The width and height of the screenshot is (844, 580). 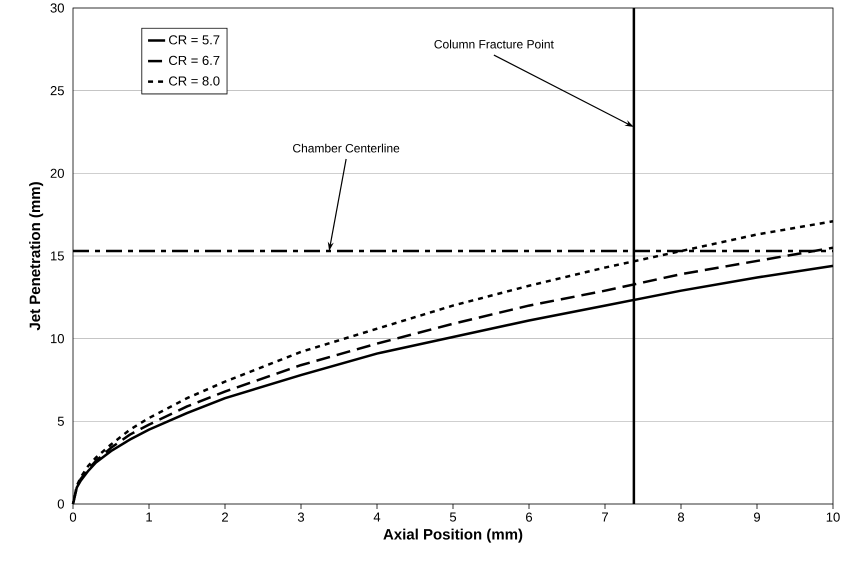 I want to click on x-tick-label: 9, so click(x=757, y=517).